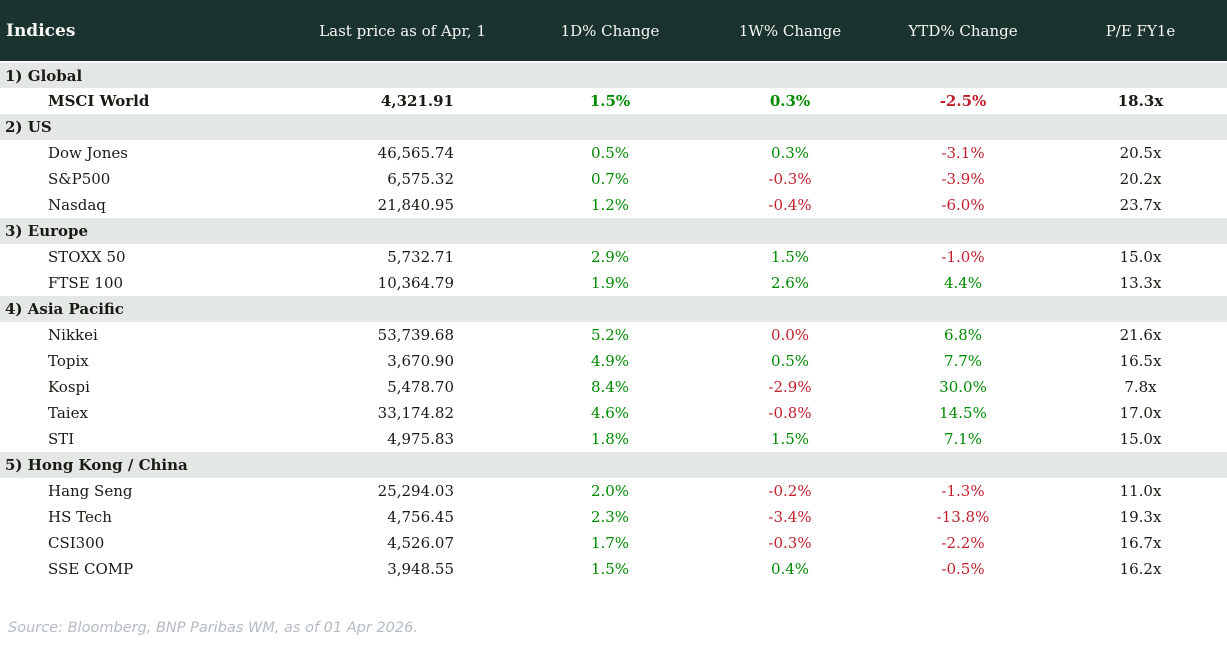 The width and height of the screenshot is (1227, 658). I want to click on index-row: Hang Seng 25,294.03 2.0% -0.2% -1.3% 11.0x, so click(613, 491).